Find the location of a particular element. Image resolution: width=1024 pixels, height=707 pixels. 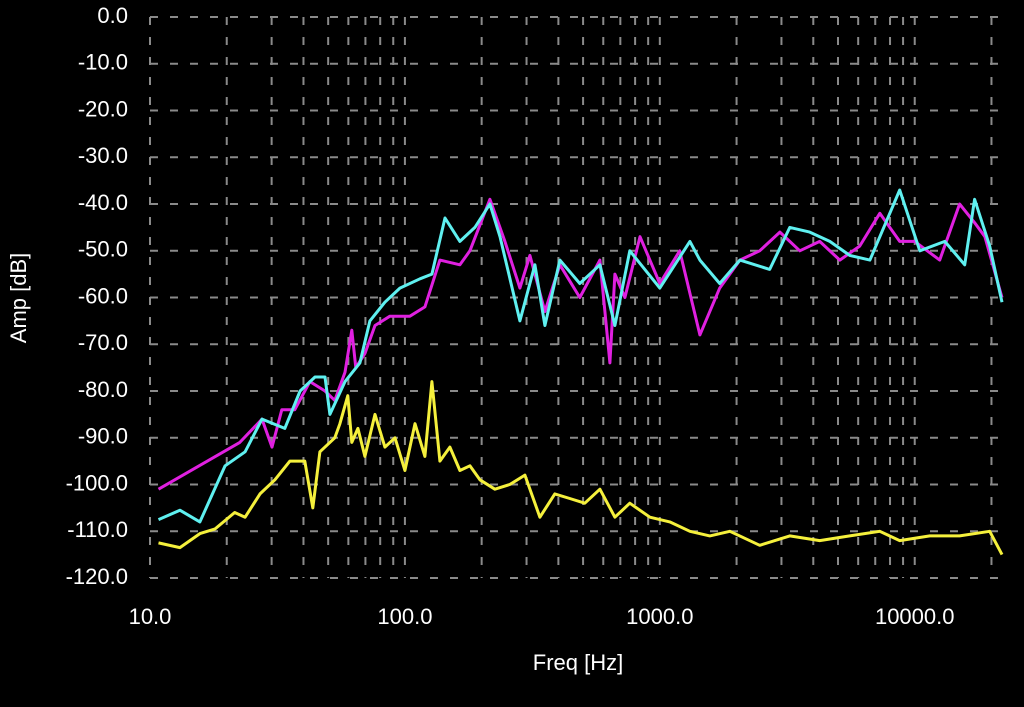

y-tick-label: -20.0 is located at coordinates (103, 108).